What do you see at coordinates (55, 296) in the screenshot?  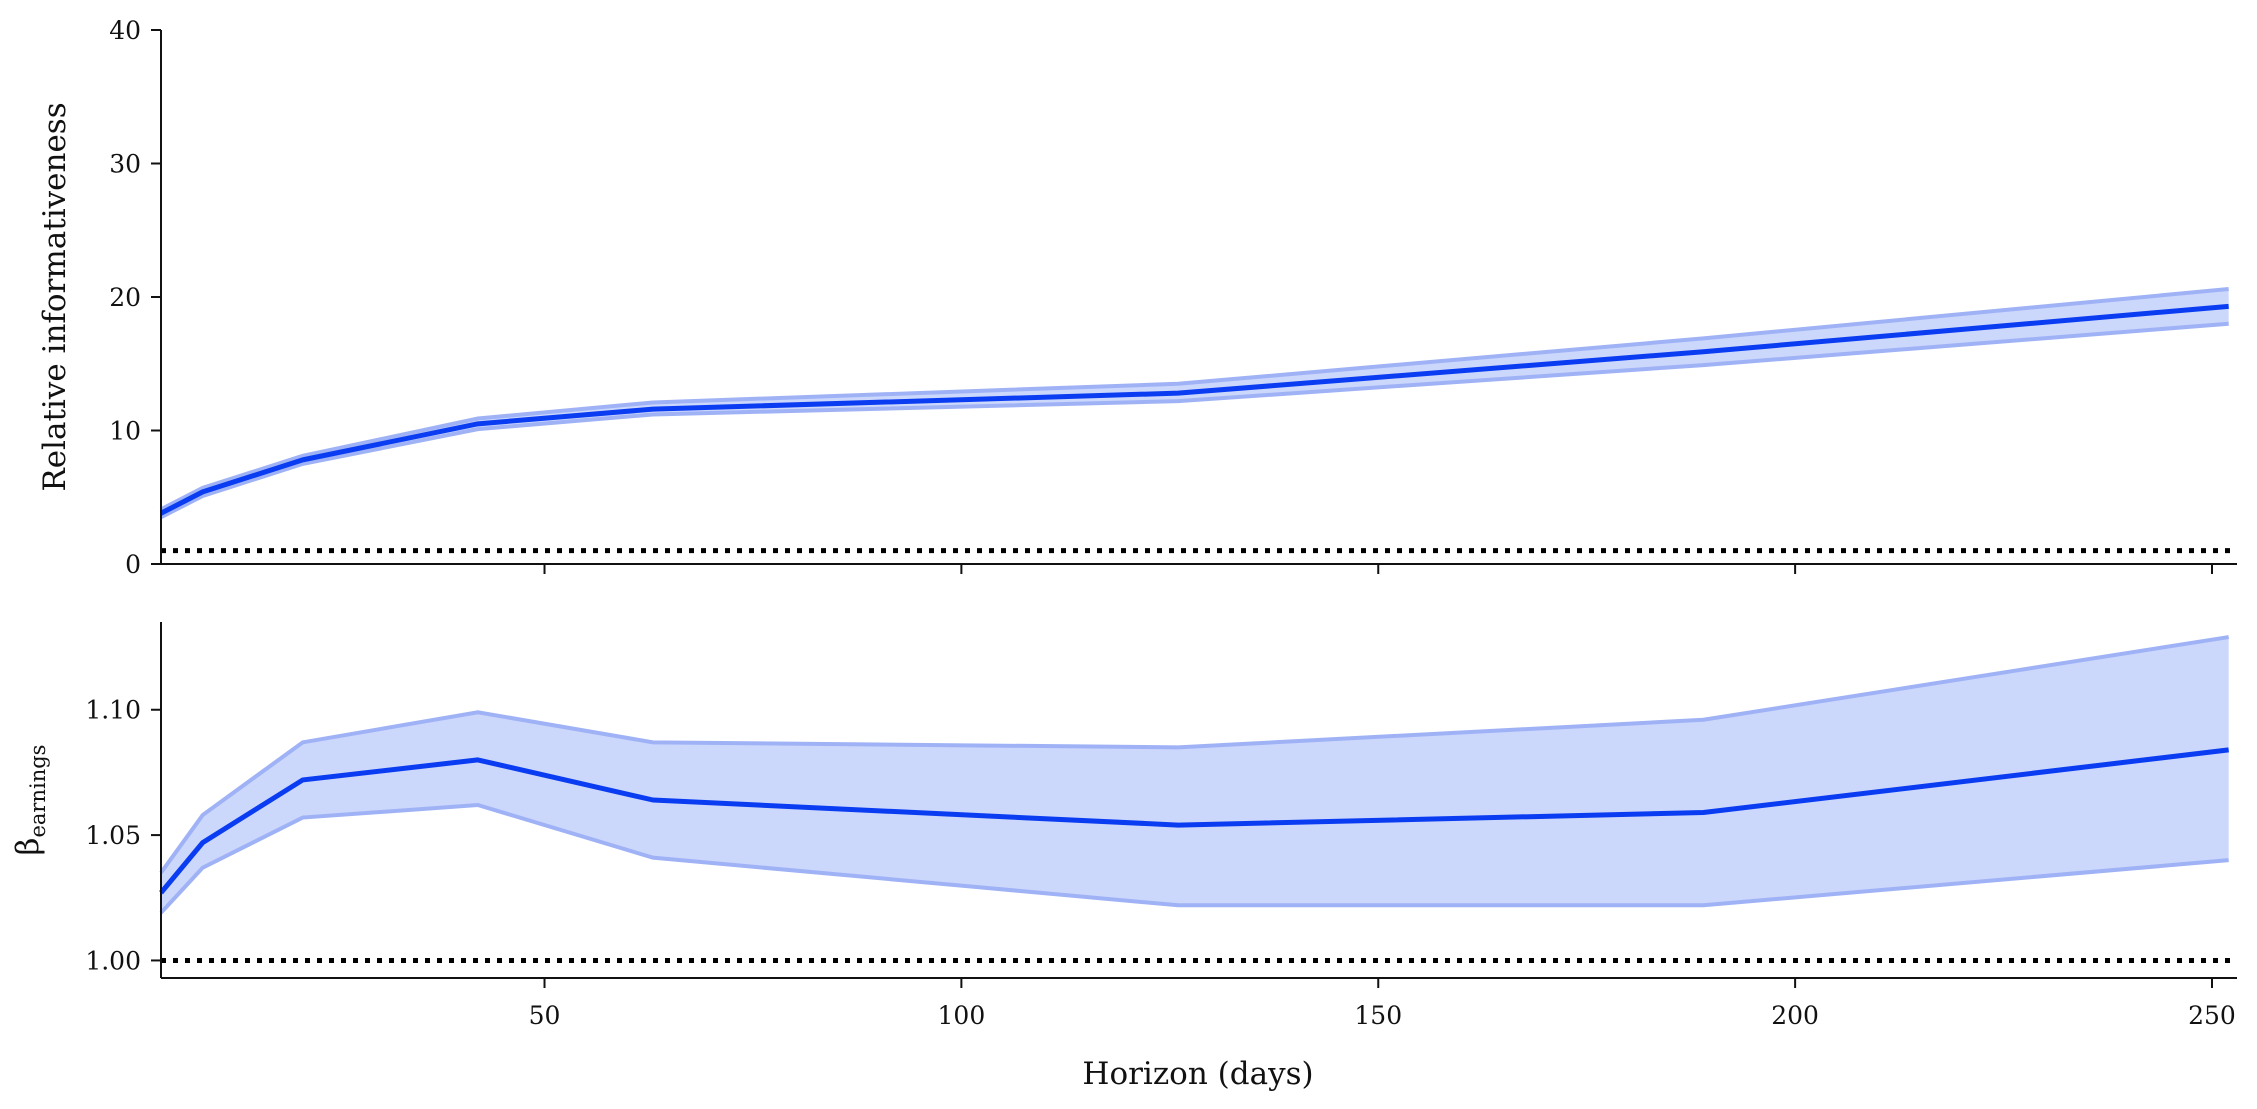 I see `y-axis-title: Relative informativeness` at bounding box center [55, 296].